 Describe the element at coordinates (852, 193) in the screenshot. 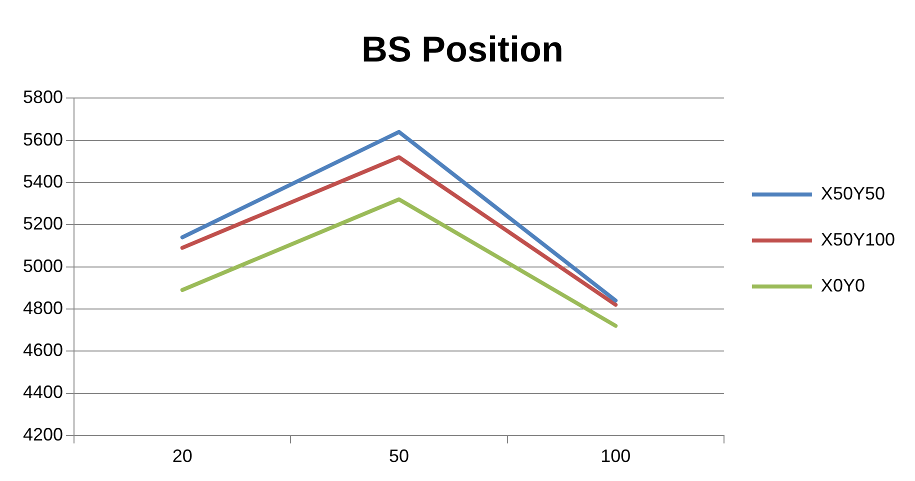

I see `legend-label: X50Y50` at that location.